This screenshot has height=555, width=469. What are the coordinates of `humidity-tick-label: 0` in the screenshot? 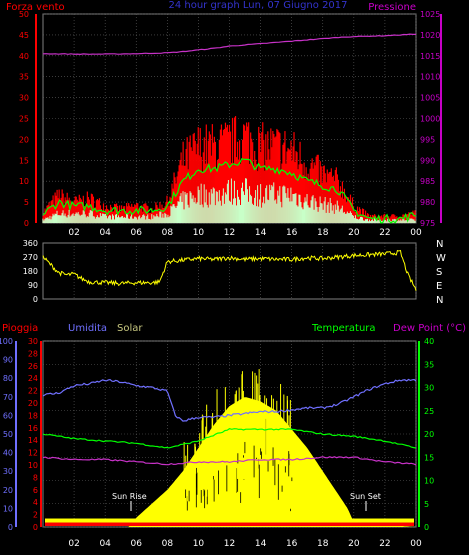 It's located at (10, 527).